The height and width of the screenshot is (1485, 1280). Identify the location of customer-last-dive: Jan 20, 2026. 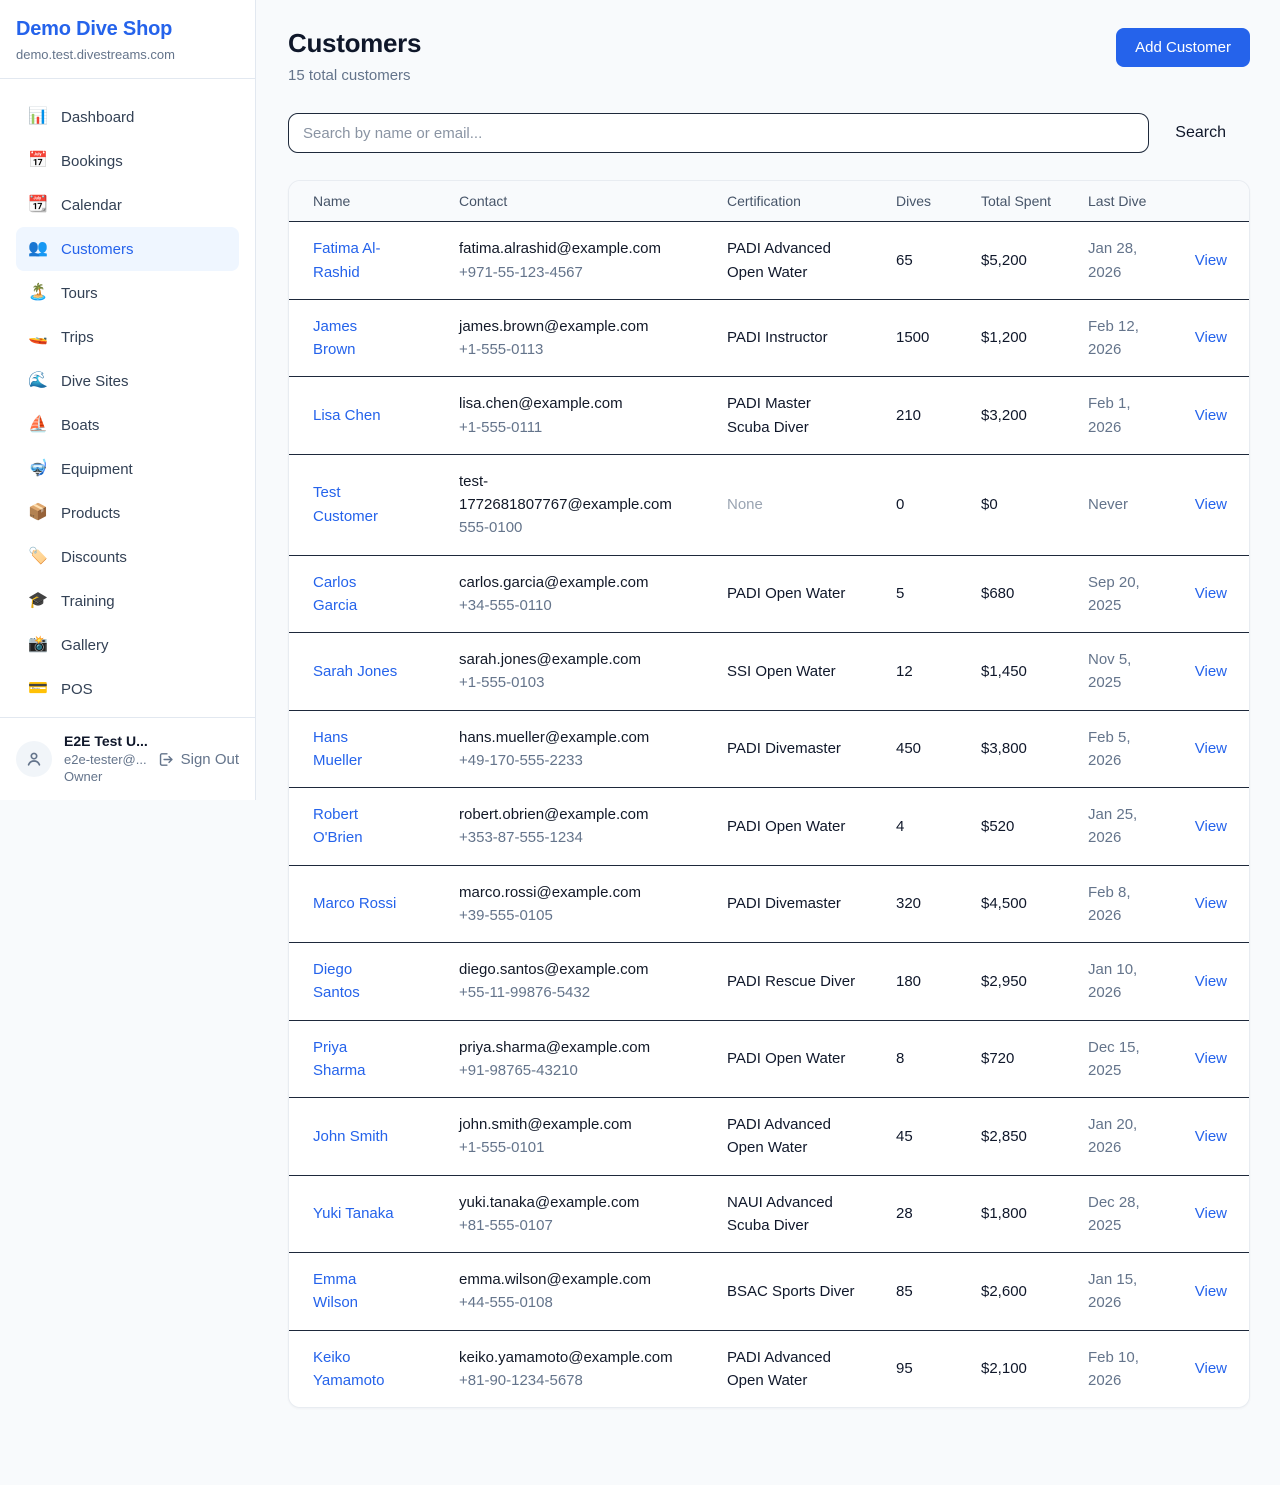
(1113, 1136).